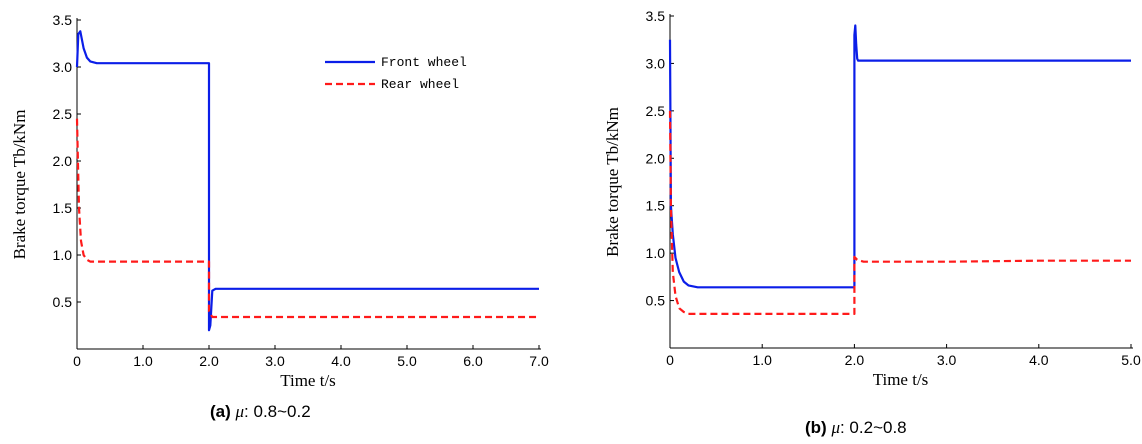 Image resolution: width=1142 pixels, height=444 pixels. Describe the element at coordinates (420, 84) in the screenshot. I see `legend-rear-wheel-label: Rear wheel` at that location.